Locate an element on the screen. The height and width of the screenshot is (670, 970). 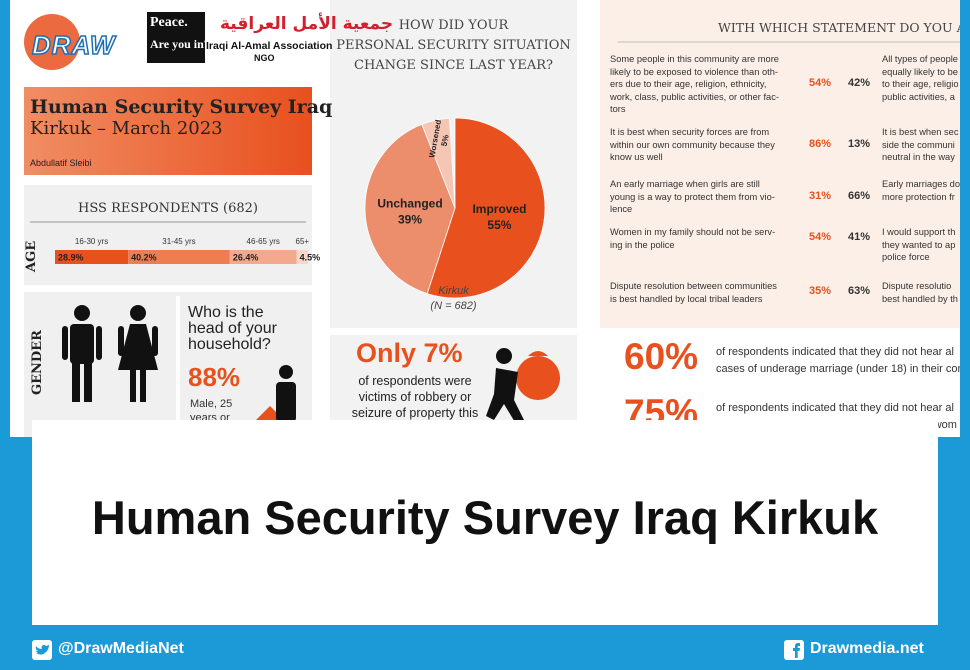
pie-caption: Kirkuk is located at coordinates (453, 291).